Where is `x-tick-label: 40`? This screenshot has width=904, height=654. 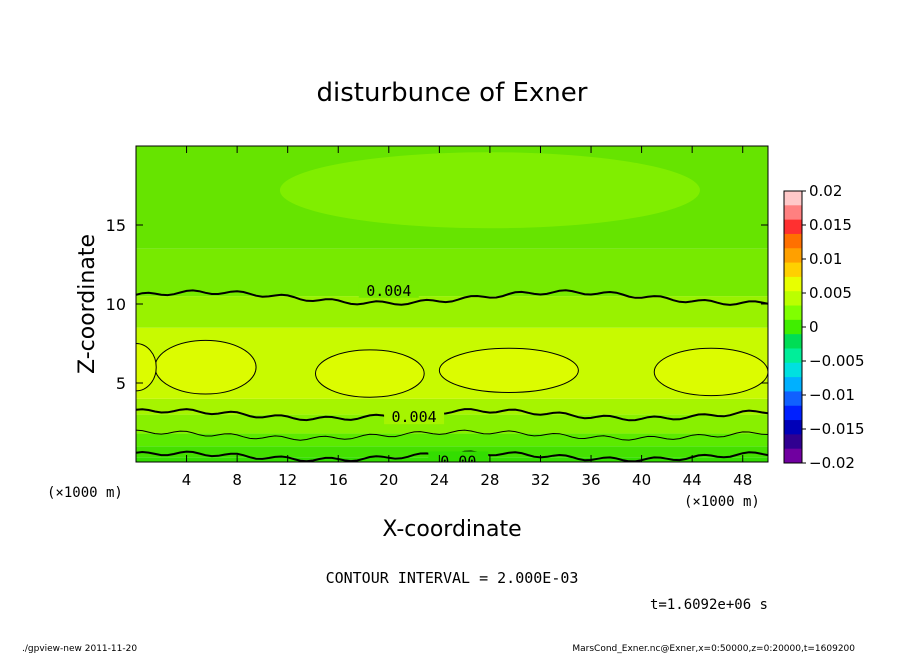
x-tick-label: 40 is located at coordinates (641, 480).